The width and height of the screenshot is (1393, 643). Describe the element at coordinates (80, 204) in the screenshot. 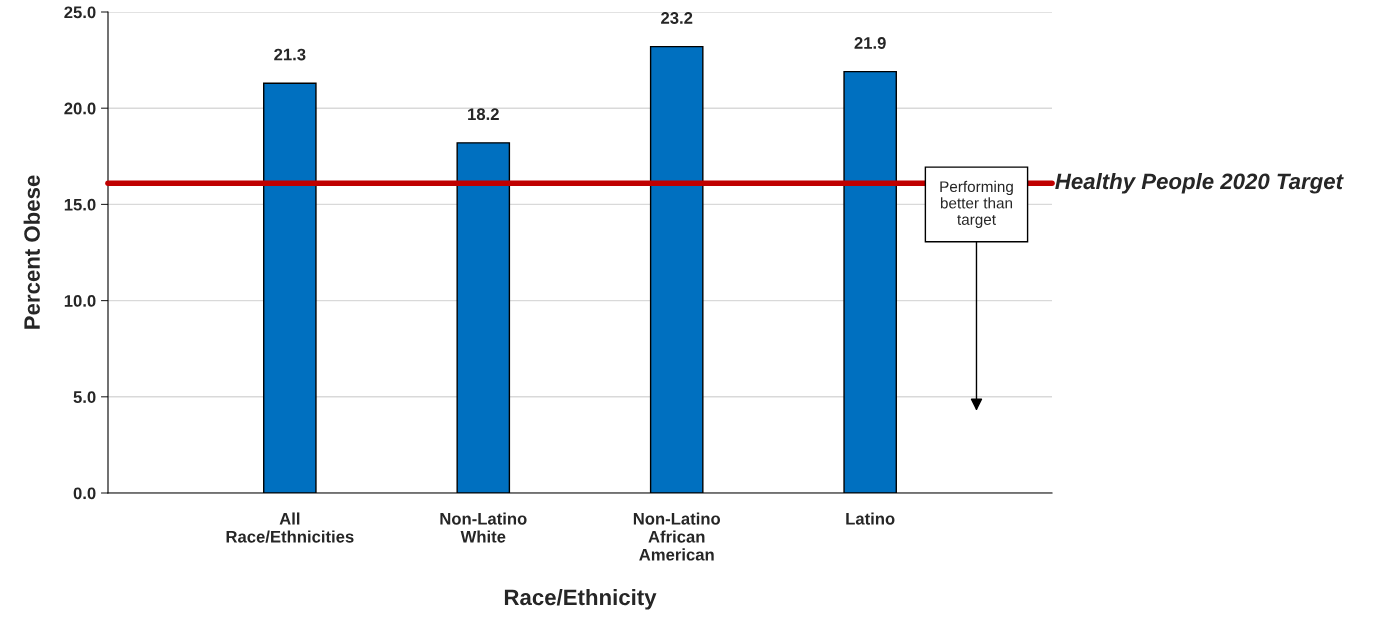

I see `y-tick-label: 15.0` at that location.